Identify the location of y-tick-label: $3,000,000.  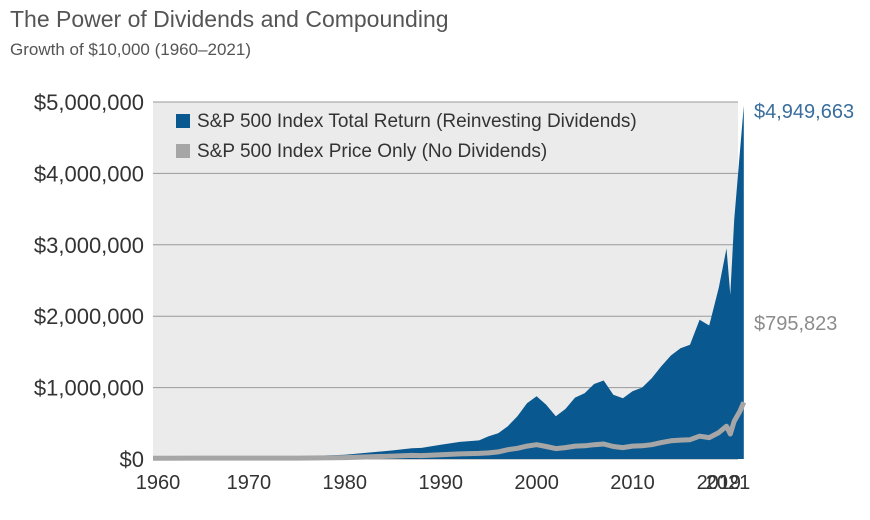
(89, 245).